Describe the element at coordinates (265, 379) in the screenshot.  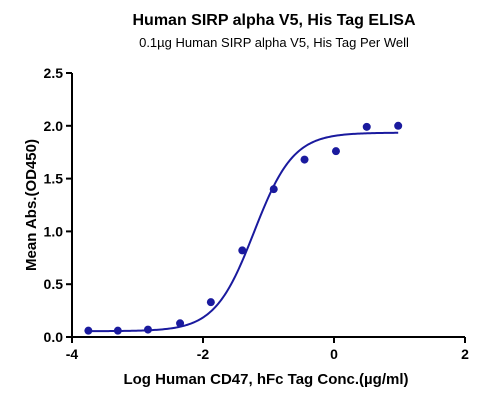
I see `x-axis-label: Log Human CD47, hFc Tag Conc.(µg/ml)` at that location.